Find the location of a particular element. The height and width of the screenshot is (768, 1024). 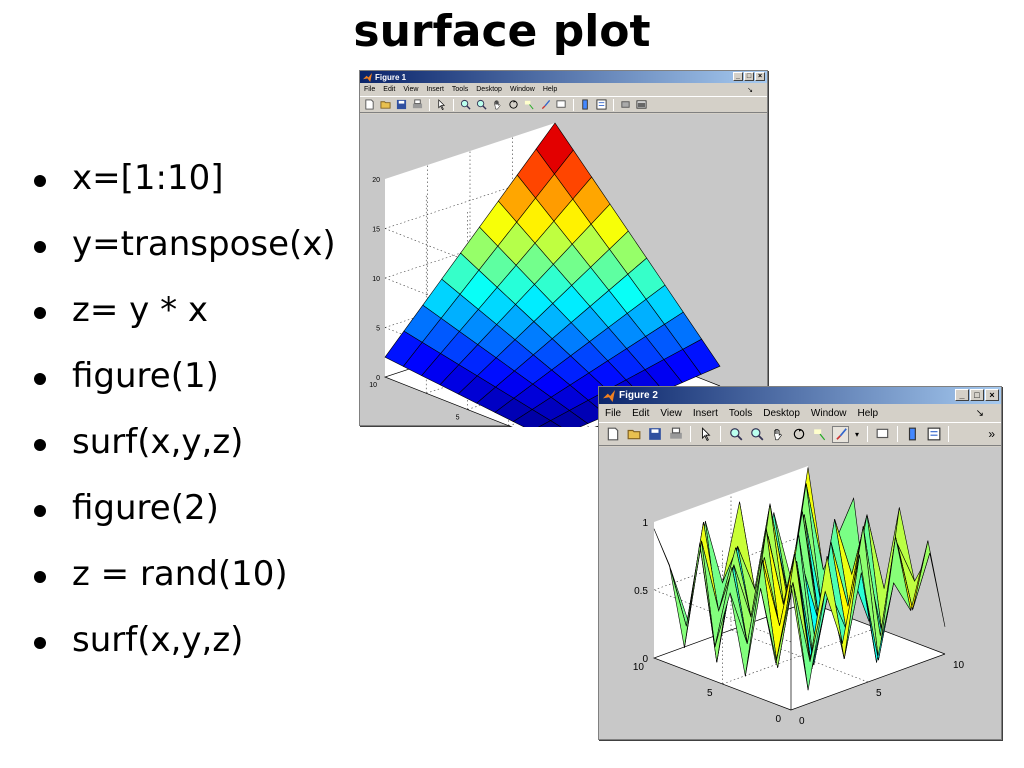

figure-2-plot-area: 0 0.5 1 10 5 0 0 5 10 is located at coordinates (800, 593).